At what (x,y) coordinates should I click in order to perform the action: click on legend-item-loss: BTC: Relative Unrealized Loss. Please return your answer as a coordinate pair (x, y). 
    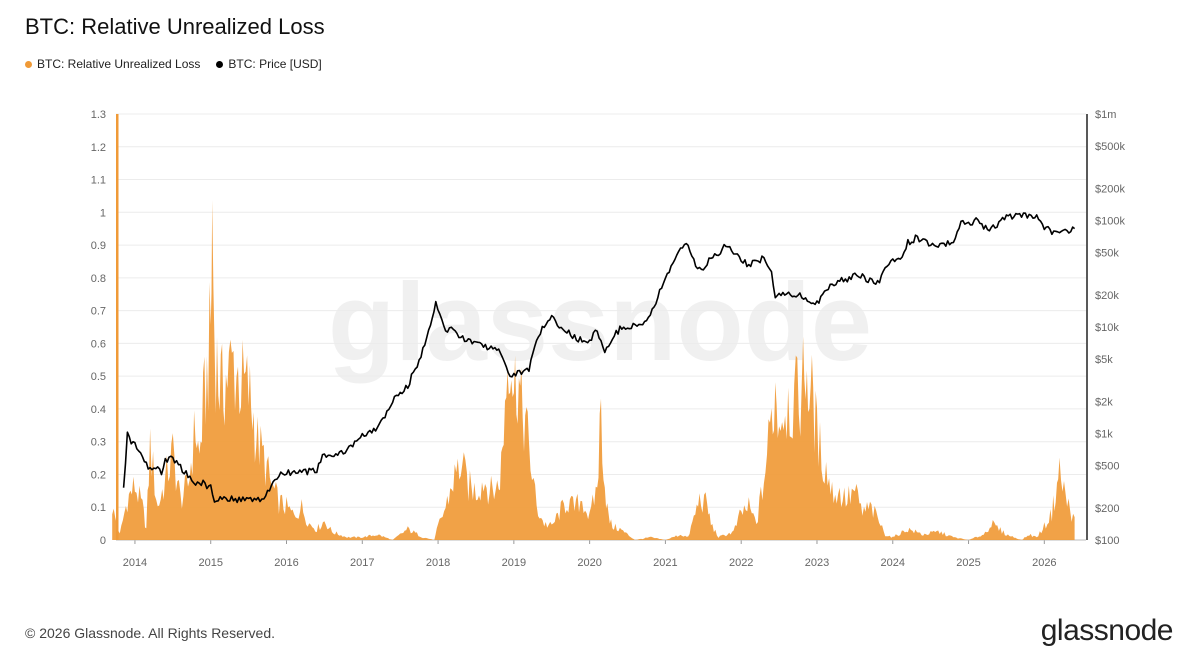
    Looking at the image, I should click on (112, 64).